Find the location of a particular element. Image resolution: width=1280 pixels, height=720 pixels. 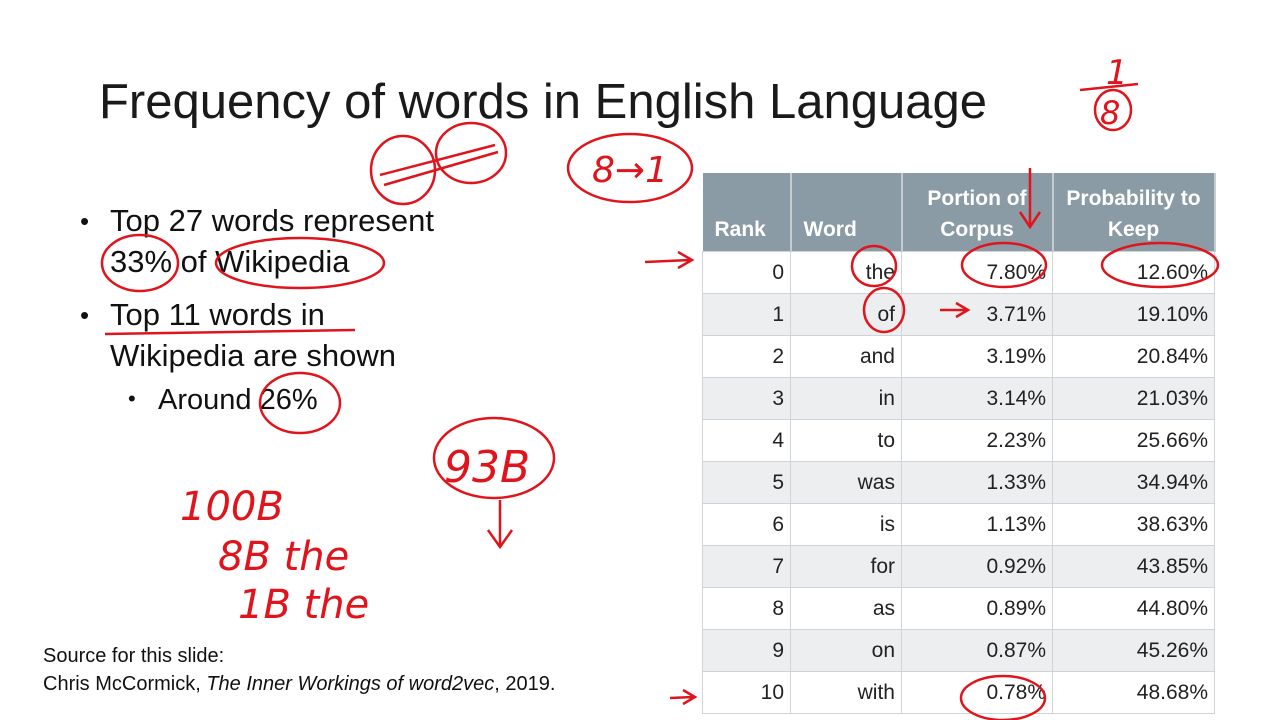

source-work: The Inner Workings of word2vec is located at coordinates (350, 684).